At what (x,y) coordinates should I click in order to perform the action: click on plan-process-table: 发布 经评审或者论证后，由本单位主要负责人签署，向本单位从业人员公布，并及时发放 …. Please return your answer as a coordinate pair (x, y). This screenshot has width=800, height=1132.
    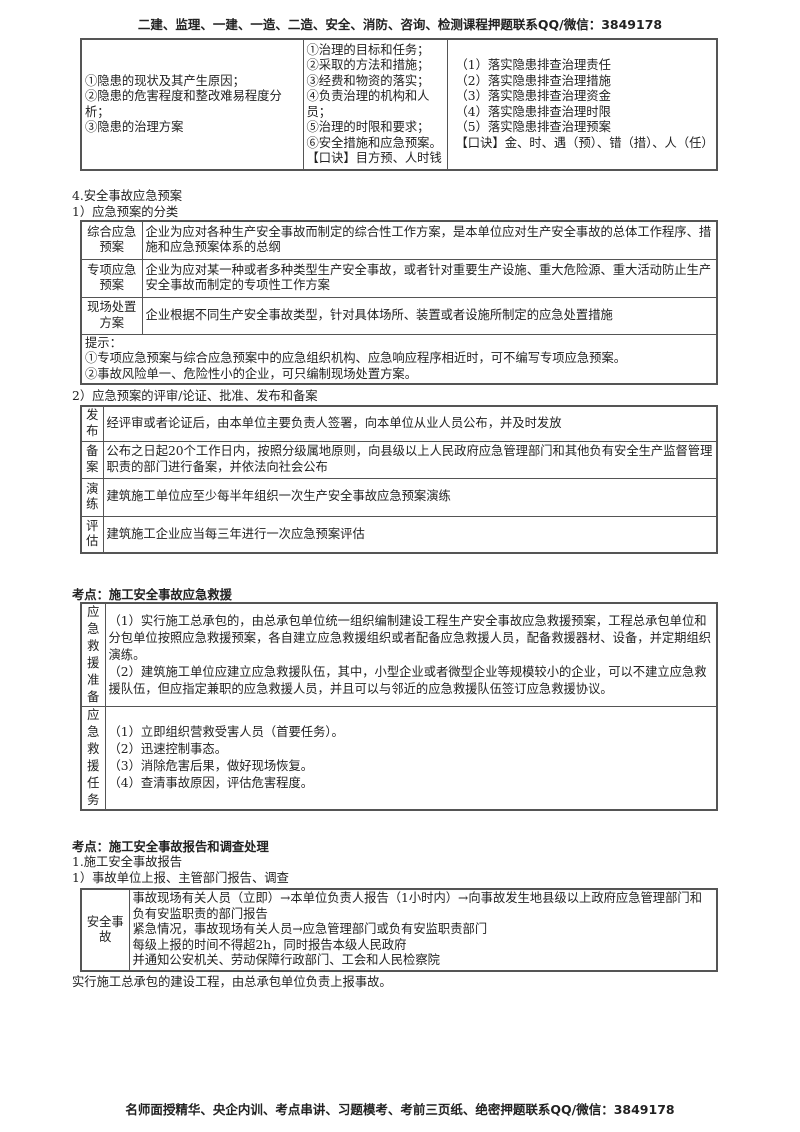
    Looking at the image, I should click on (399, 479).